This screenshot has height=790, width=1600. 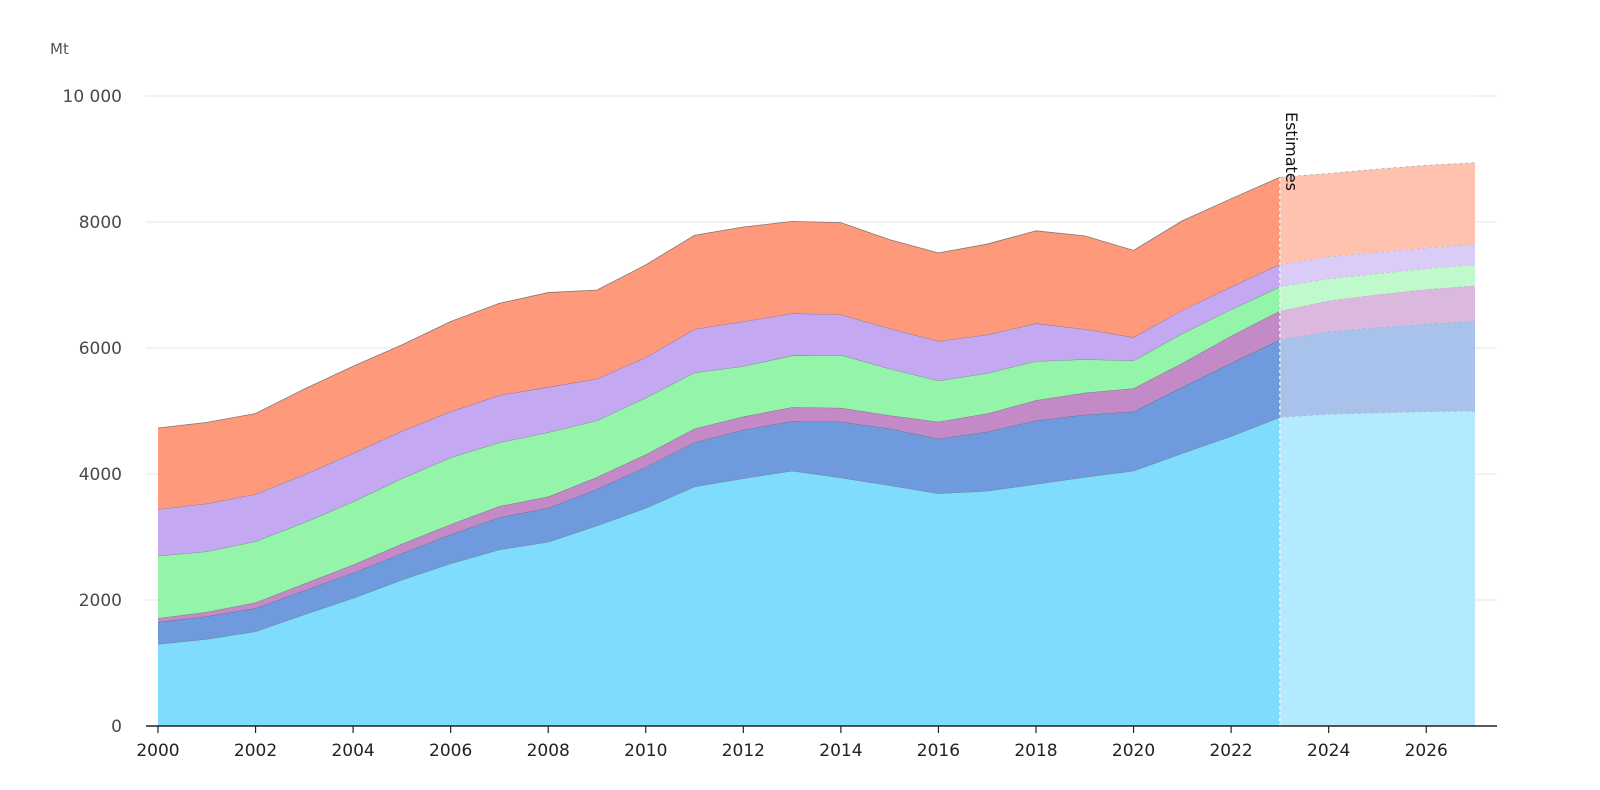 What do you see at coordinates (59, 49) in the screenshot?
I see `y-unit-label: Mt` at bounding box center [59, 49].